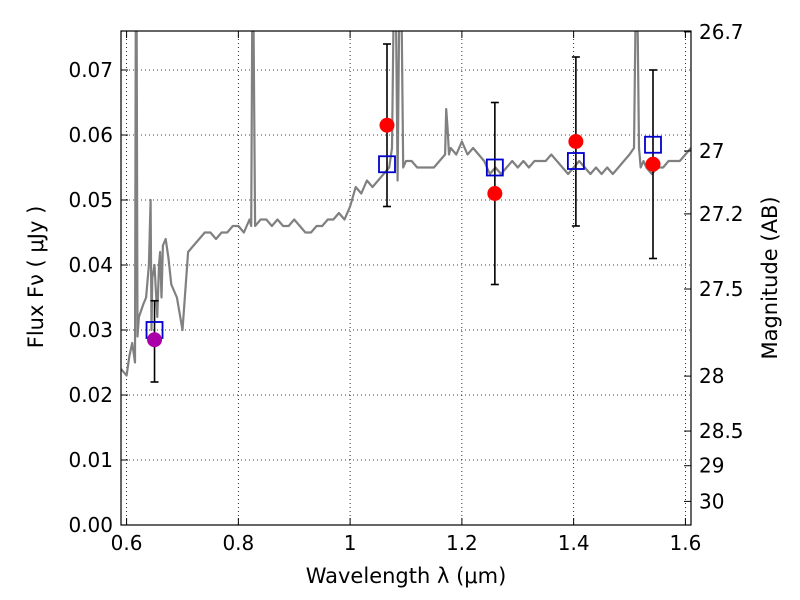 The image size is (800, 600). What do you see at coordinates (90, 525) in the screenshot?
I see `y-tick-label: 0.00` at bounding box center [90, 525].